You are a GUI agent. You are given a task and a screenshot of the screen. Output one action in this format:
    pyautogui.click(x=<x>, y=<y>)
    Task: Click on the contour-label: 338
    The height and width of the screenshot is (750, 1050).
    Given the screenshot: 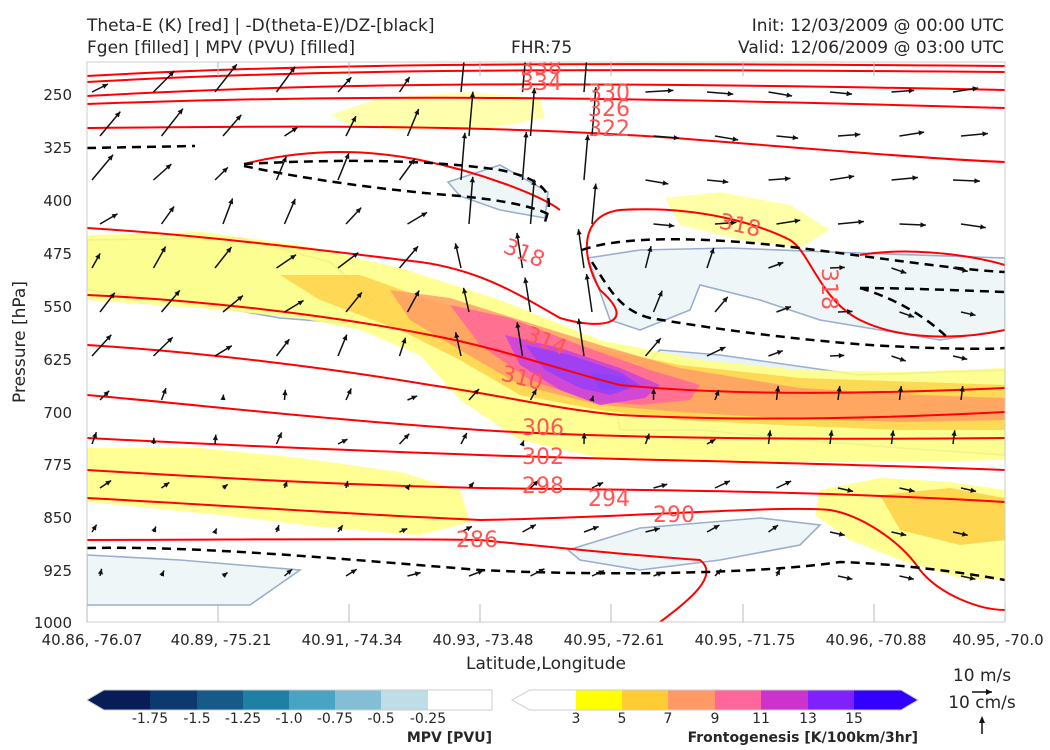 What is the action you would take?
    pyautogui.click(x=541, y=67)
    